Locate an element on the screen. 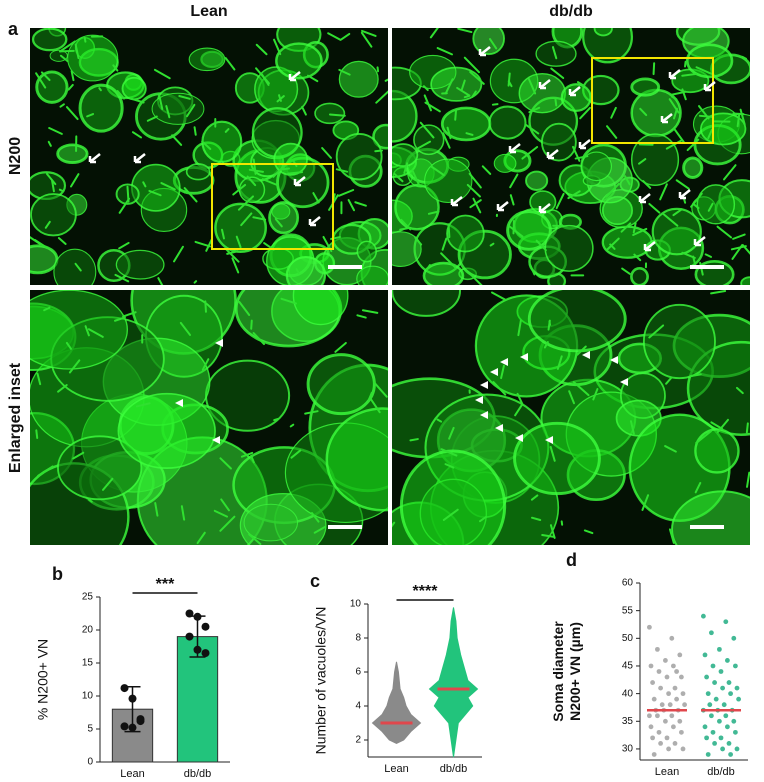 This screenshot has width=764, height=782. violin is located at coordinates (453, 682).